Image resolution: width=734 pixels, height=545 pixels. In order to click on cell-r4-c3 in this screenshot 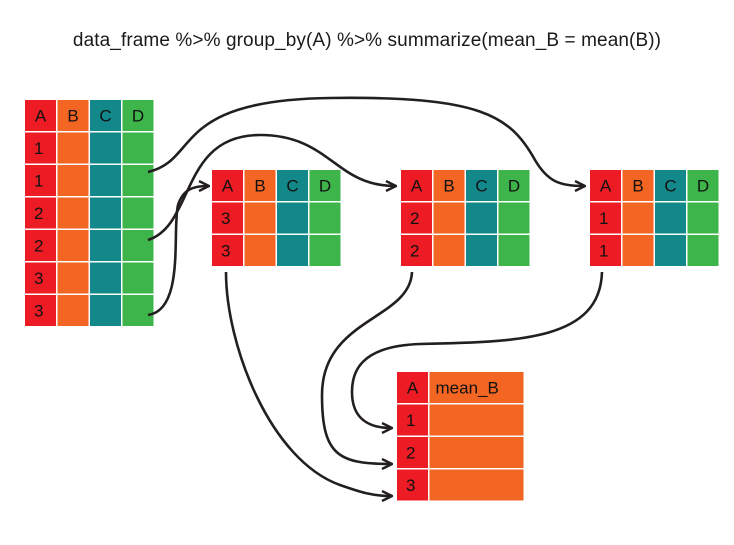, I will do `click(138, 245)`.